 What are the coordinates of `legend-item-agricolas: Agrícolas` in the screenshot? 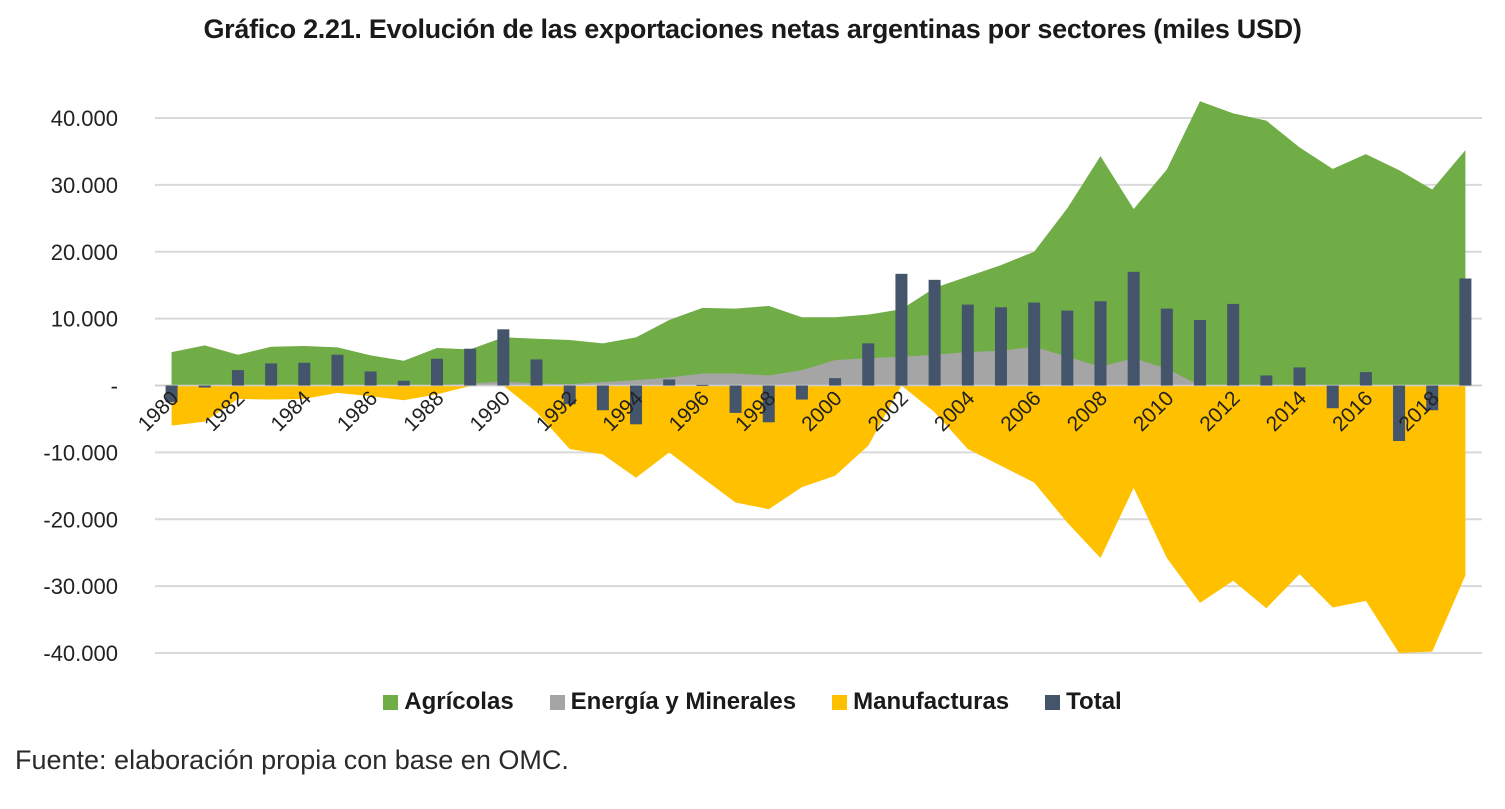 It's located at (448, 702).